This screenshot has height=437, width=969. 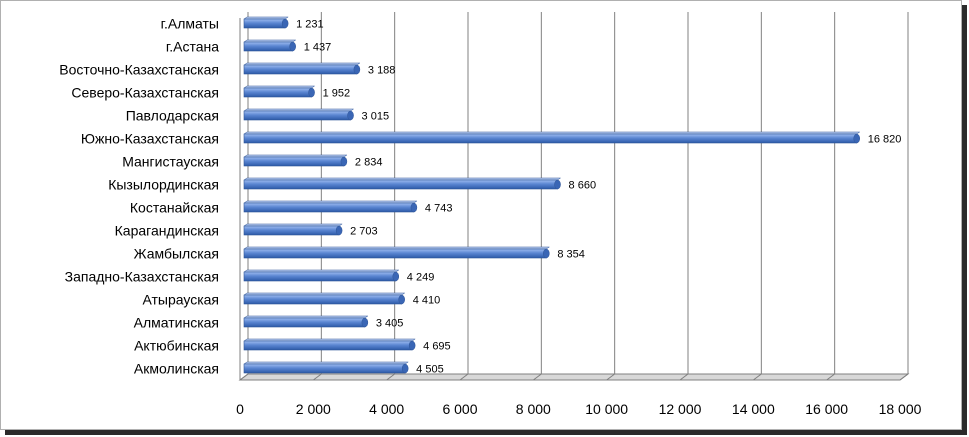 I want to click on data-label: 4 505, so click(x=430, y=370).